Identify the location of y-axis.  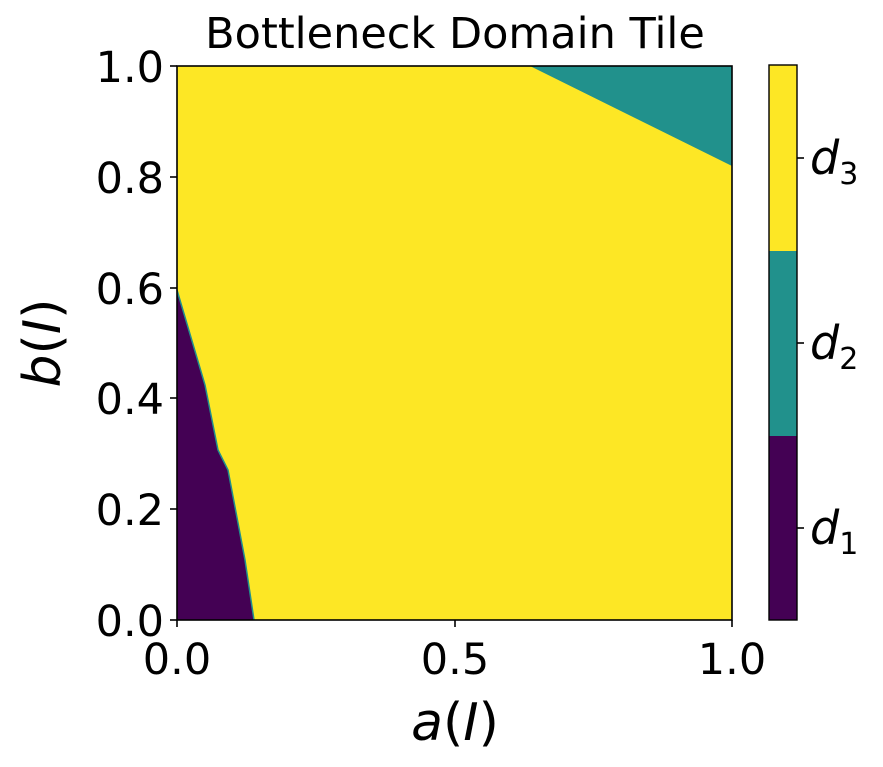
(173, 343).